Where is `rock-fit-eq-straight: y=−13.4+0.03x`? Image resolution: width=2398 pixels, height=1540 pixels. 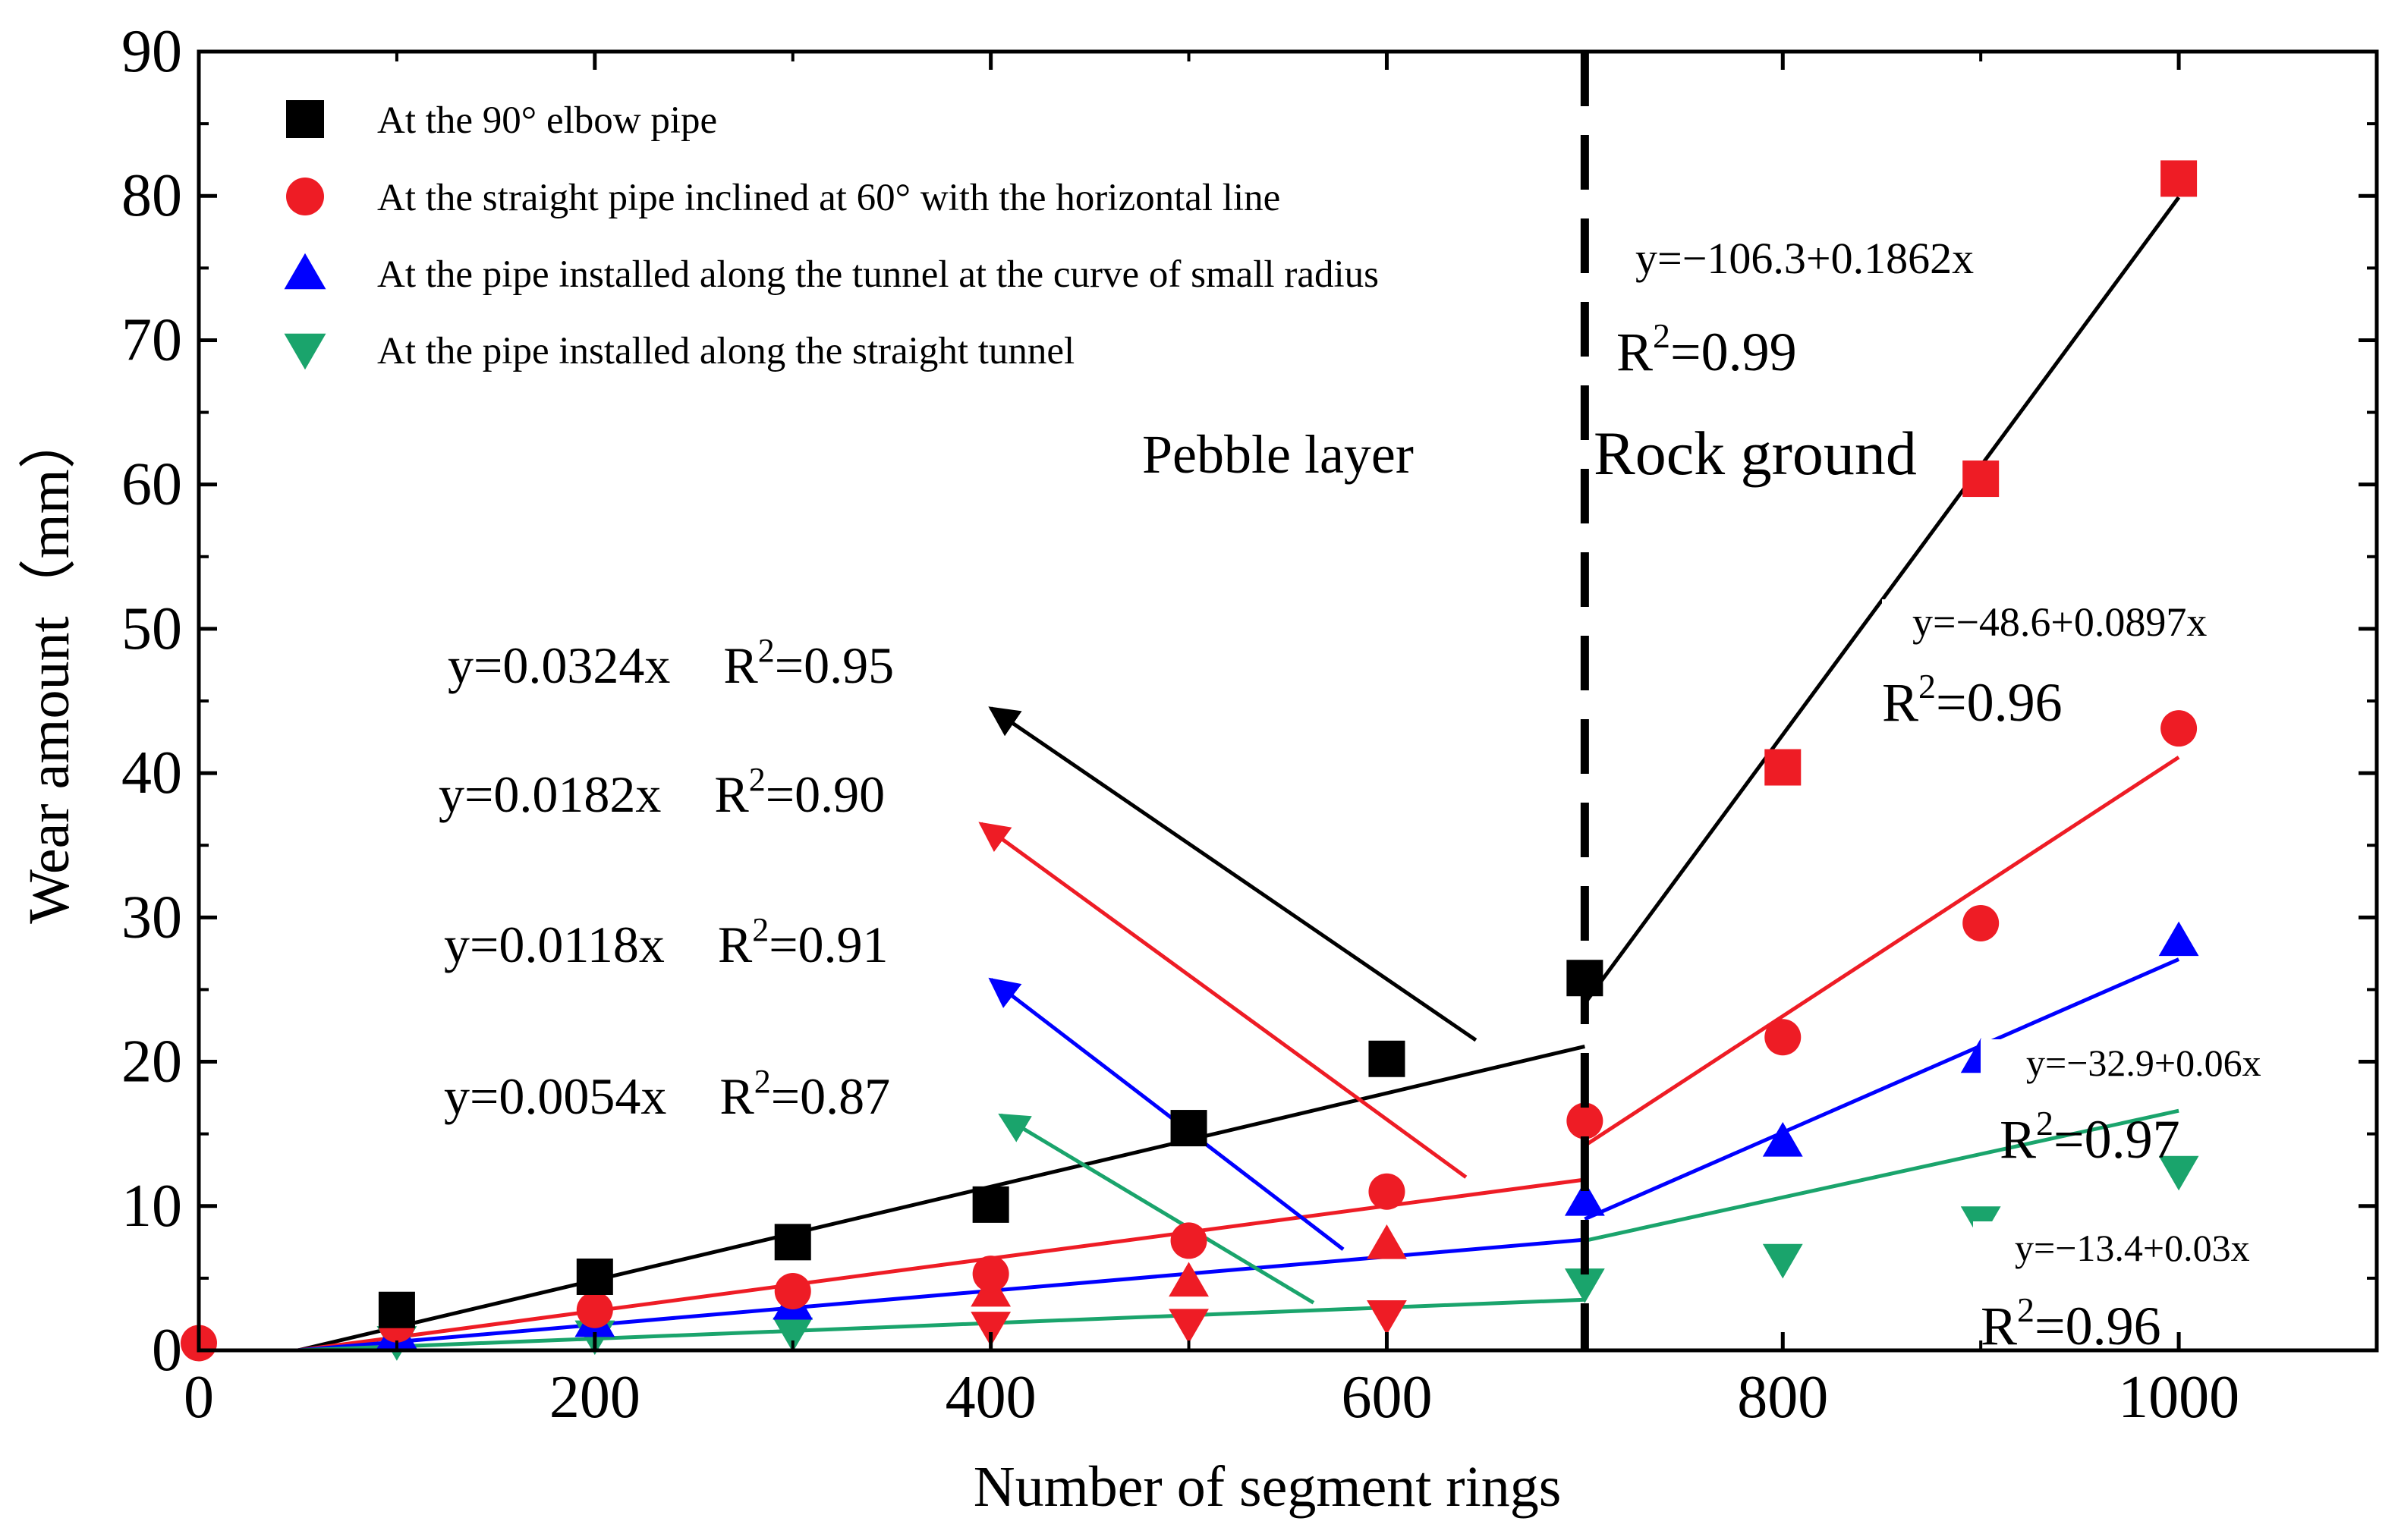
rock-fit-eq-straight: y=−13.4+0.03x is located at coordinates (2132, 1248).